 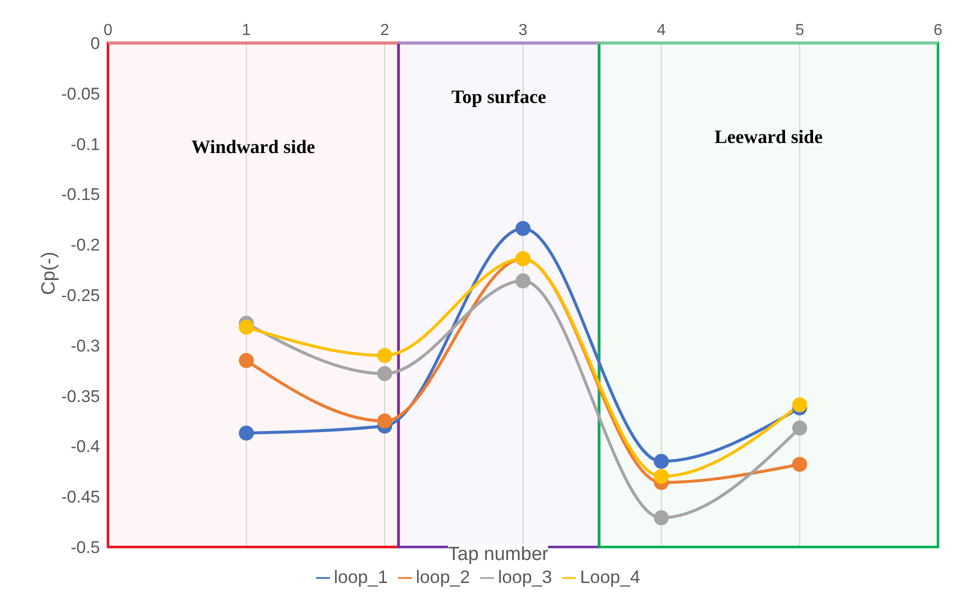 What do you see at coordinates (85, 446) in the screenshot?
I see `y-tick-label: -0.4` at bounding box center [85, 446].